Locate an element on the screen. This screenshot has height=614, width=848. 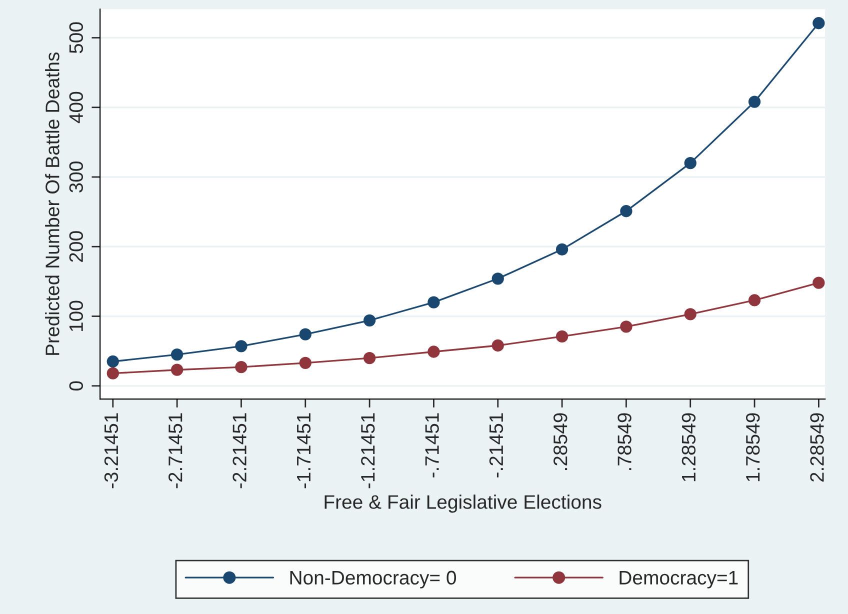
y-tick-label: 100 is located at coordinates (76, 315).